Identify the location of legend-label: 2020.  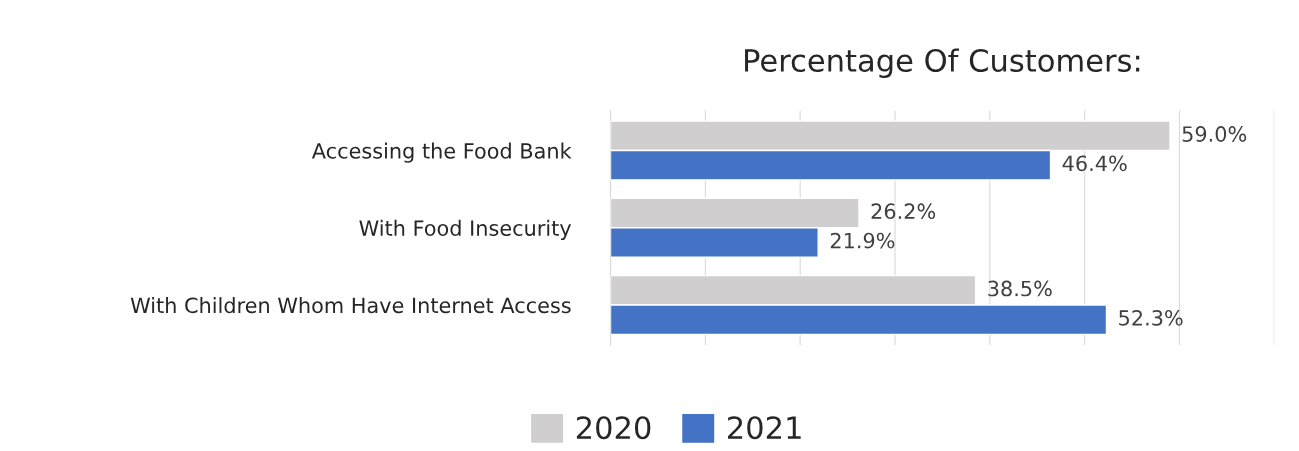
(613, 428).